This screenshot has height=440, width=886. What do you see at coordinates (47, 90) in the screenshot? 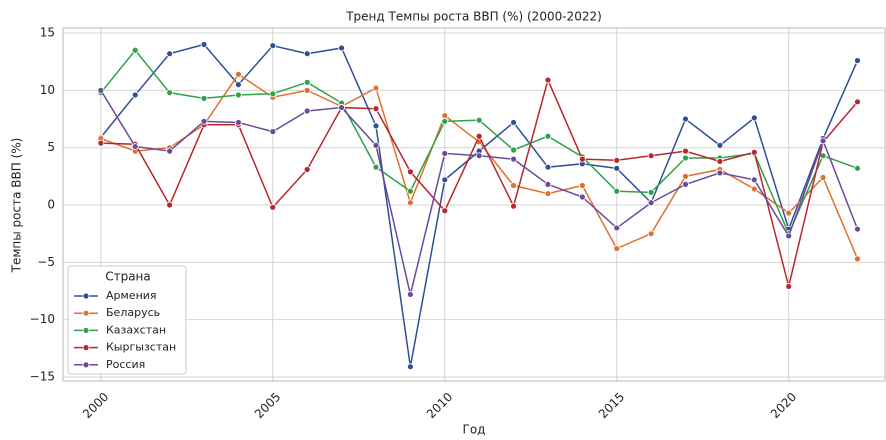
I see `y-tick-label: 10` at bounding box center [47, 90].